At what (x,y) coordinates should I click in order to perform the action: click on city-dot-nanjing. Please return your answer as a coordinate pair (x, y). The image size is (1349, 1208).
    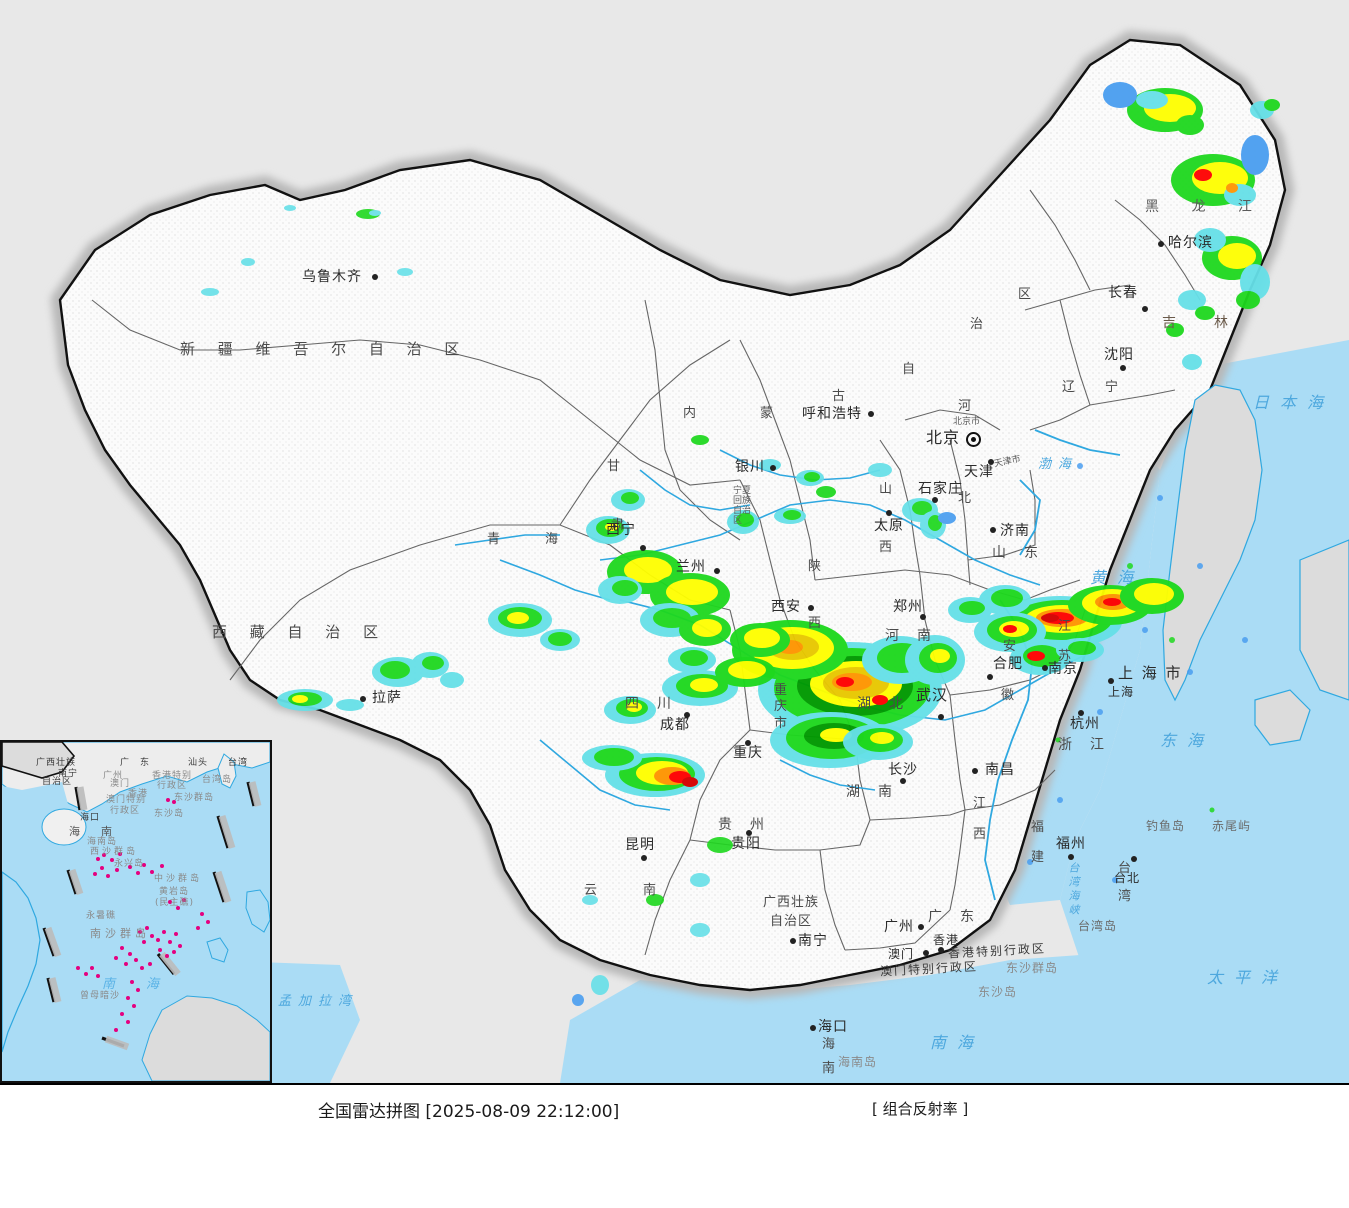
    Looking at the image, I should click on (1045, 668).